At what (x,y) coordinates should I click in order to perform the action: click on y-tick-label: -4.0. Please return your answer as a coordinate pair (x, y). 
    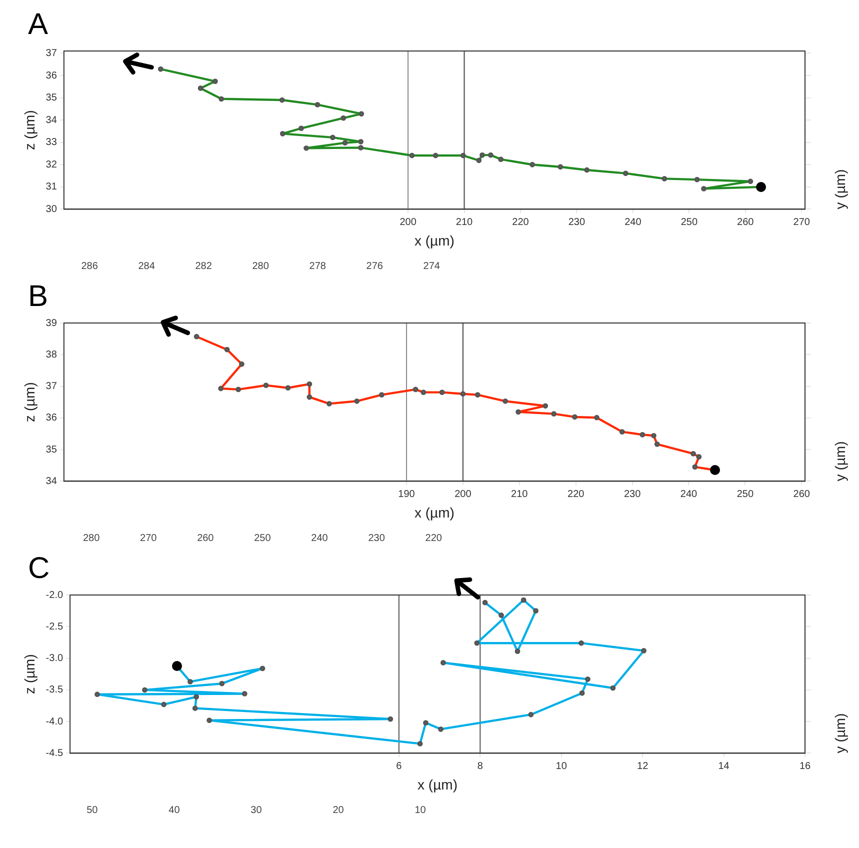
    Looking at the image, I should click on (55, 722).